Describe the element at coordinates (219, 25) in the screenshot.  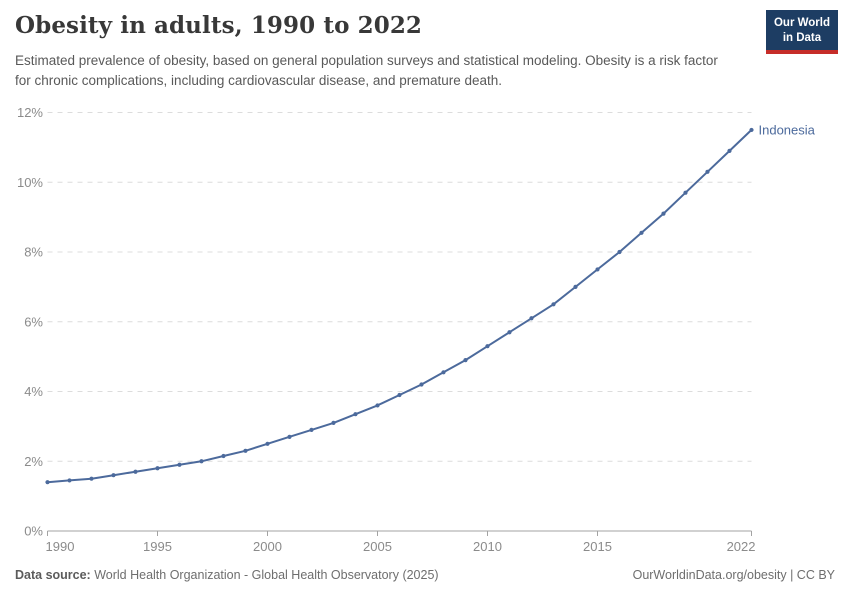
I see `chart-title: Obesity in adults, 1990 to 2022` at that location.